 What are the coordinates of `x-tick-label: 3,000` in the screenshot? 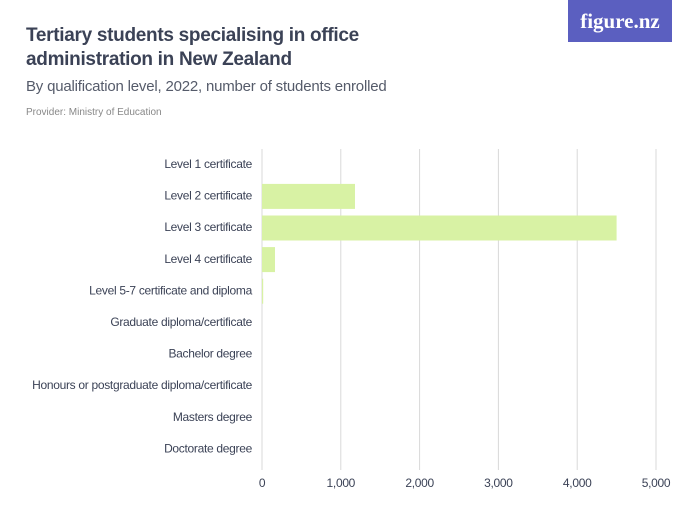 It's located at (498, 483).